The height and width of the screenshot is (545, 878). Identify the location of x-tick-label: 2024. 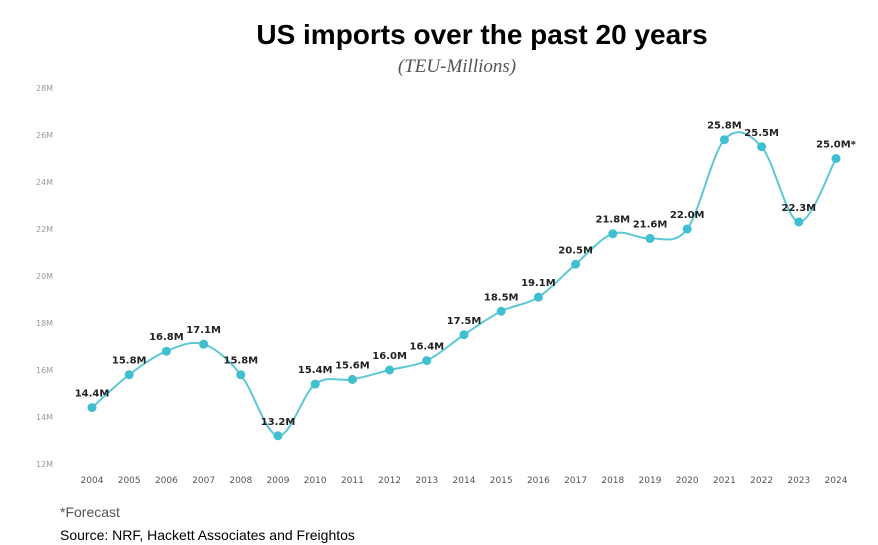
(836, 481).